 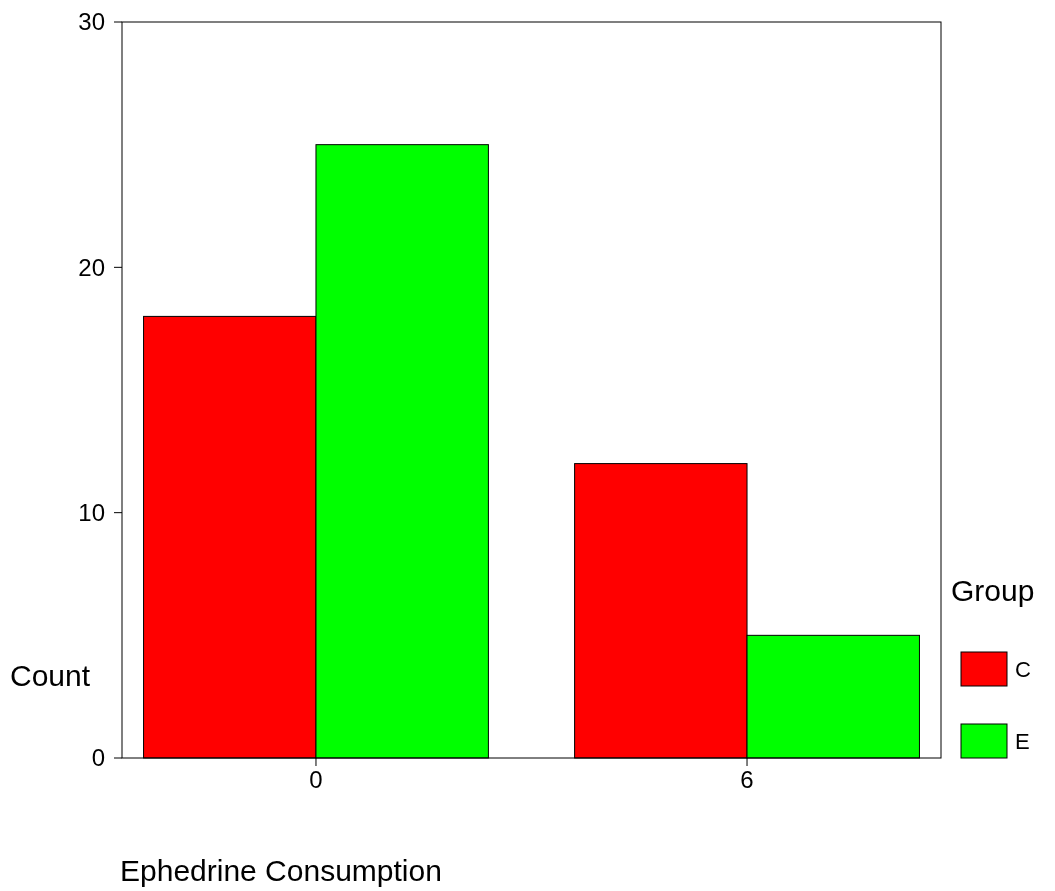 What do you see at coordinates (98, 758) in the screenshot?
I see `y-tick-label: 0` at bounding box center [98, 758].